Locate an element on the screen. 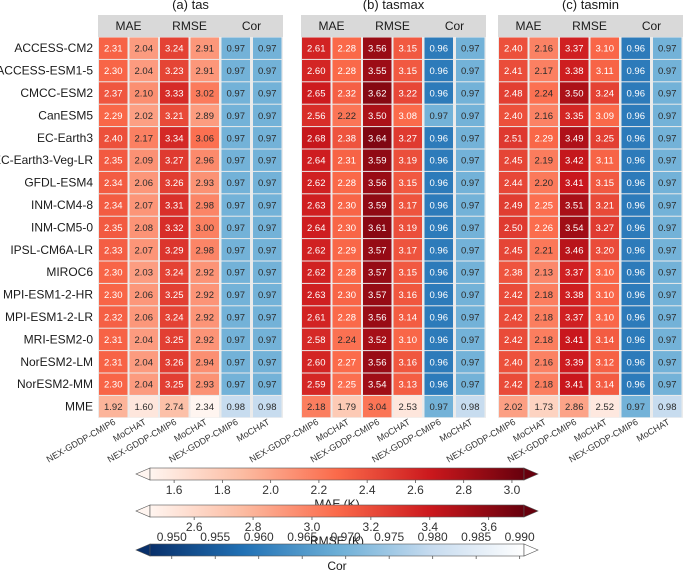 This screenshot has height=582, width=685. cell-value: 2.92 is located at coordinates (205, 340).